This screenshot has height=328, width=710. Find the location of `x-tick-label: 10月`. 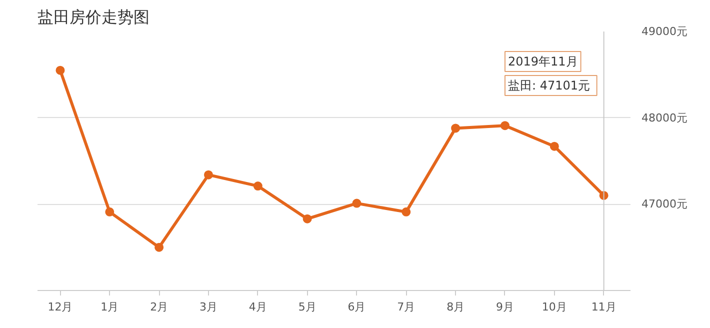

x-tick-label: 10月 is located at coordinates (554, 307).